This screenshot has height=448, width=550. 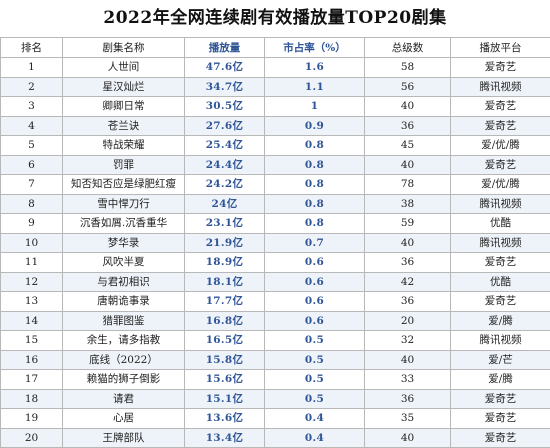 What do you see at coordinates (225, 68) in the screenshot?
I see `cell-views: 47.6亿` at bounding box center [225, 68].